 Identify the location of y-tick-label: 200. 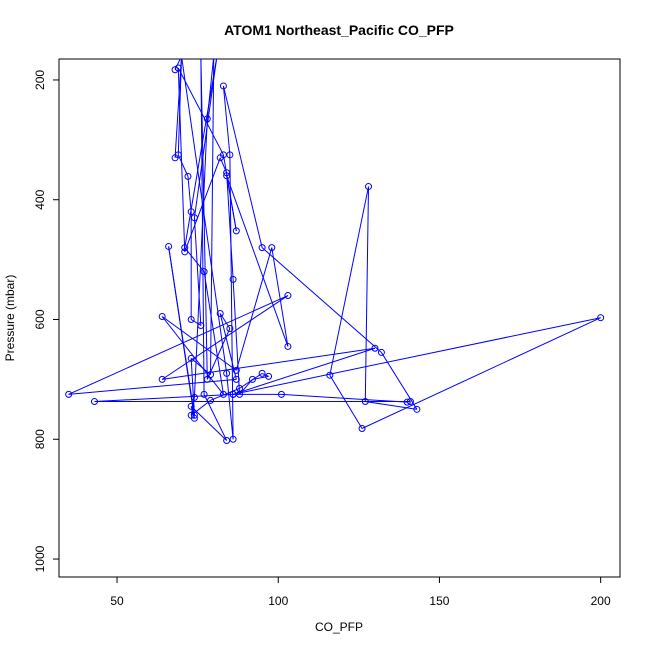
(40, 80).